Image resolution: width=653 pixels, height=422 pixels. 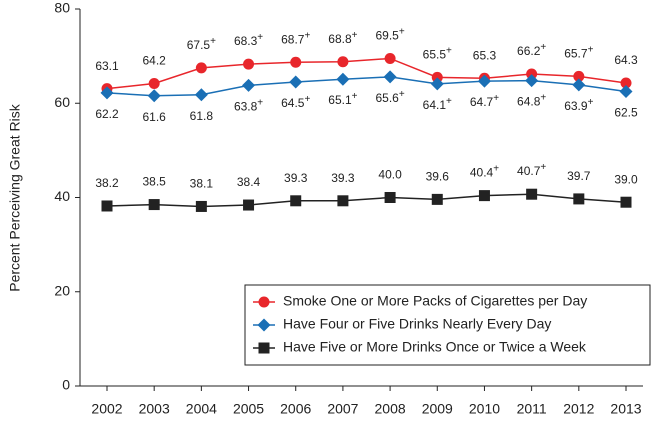 What do you see at coordinates (295, 409) in the screenshot?
I see `x-tick-label: 2006` at bounding box center [295, 409].